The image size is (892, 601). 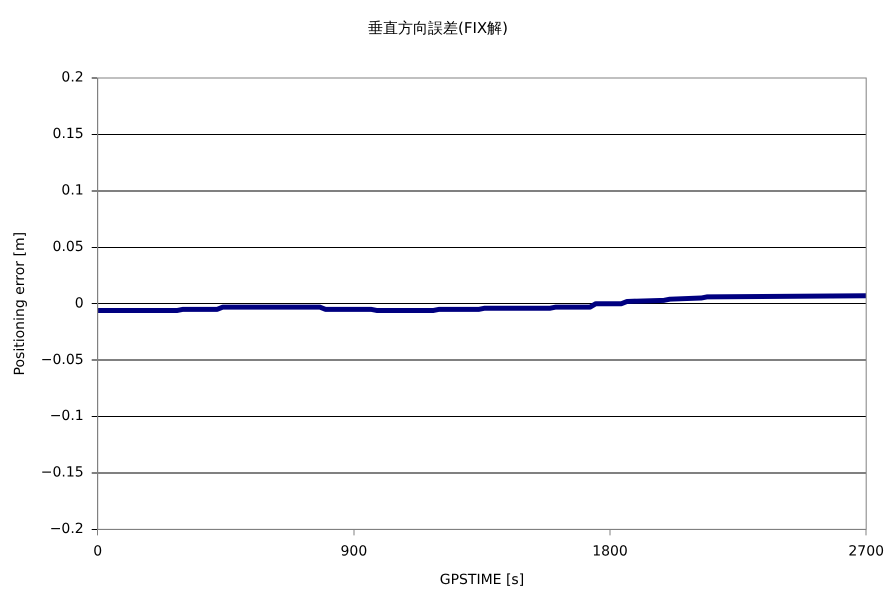 What do you see at coordinates (72, 78) in the screenshot?
I see `y-tick-label: 0.2` at bounding box center [72, 78].